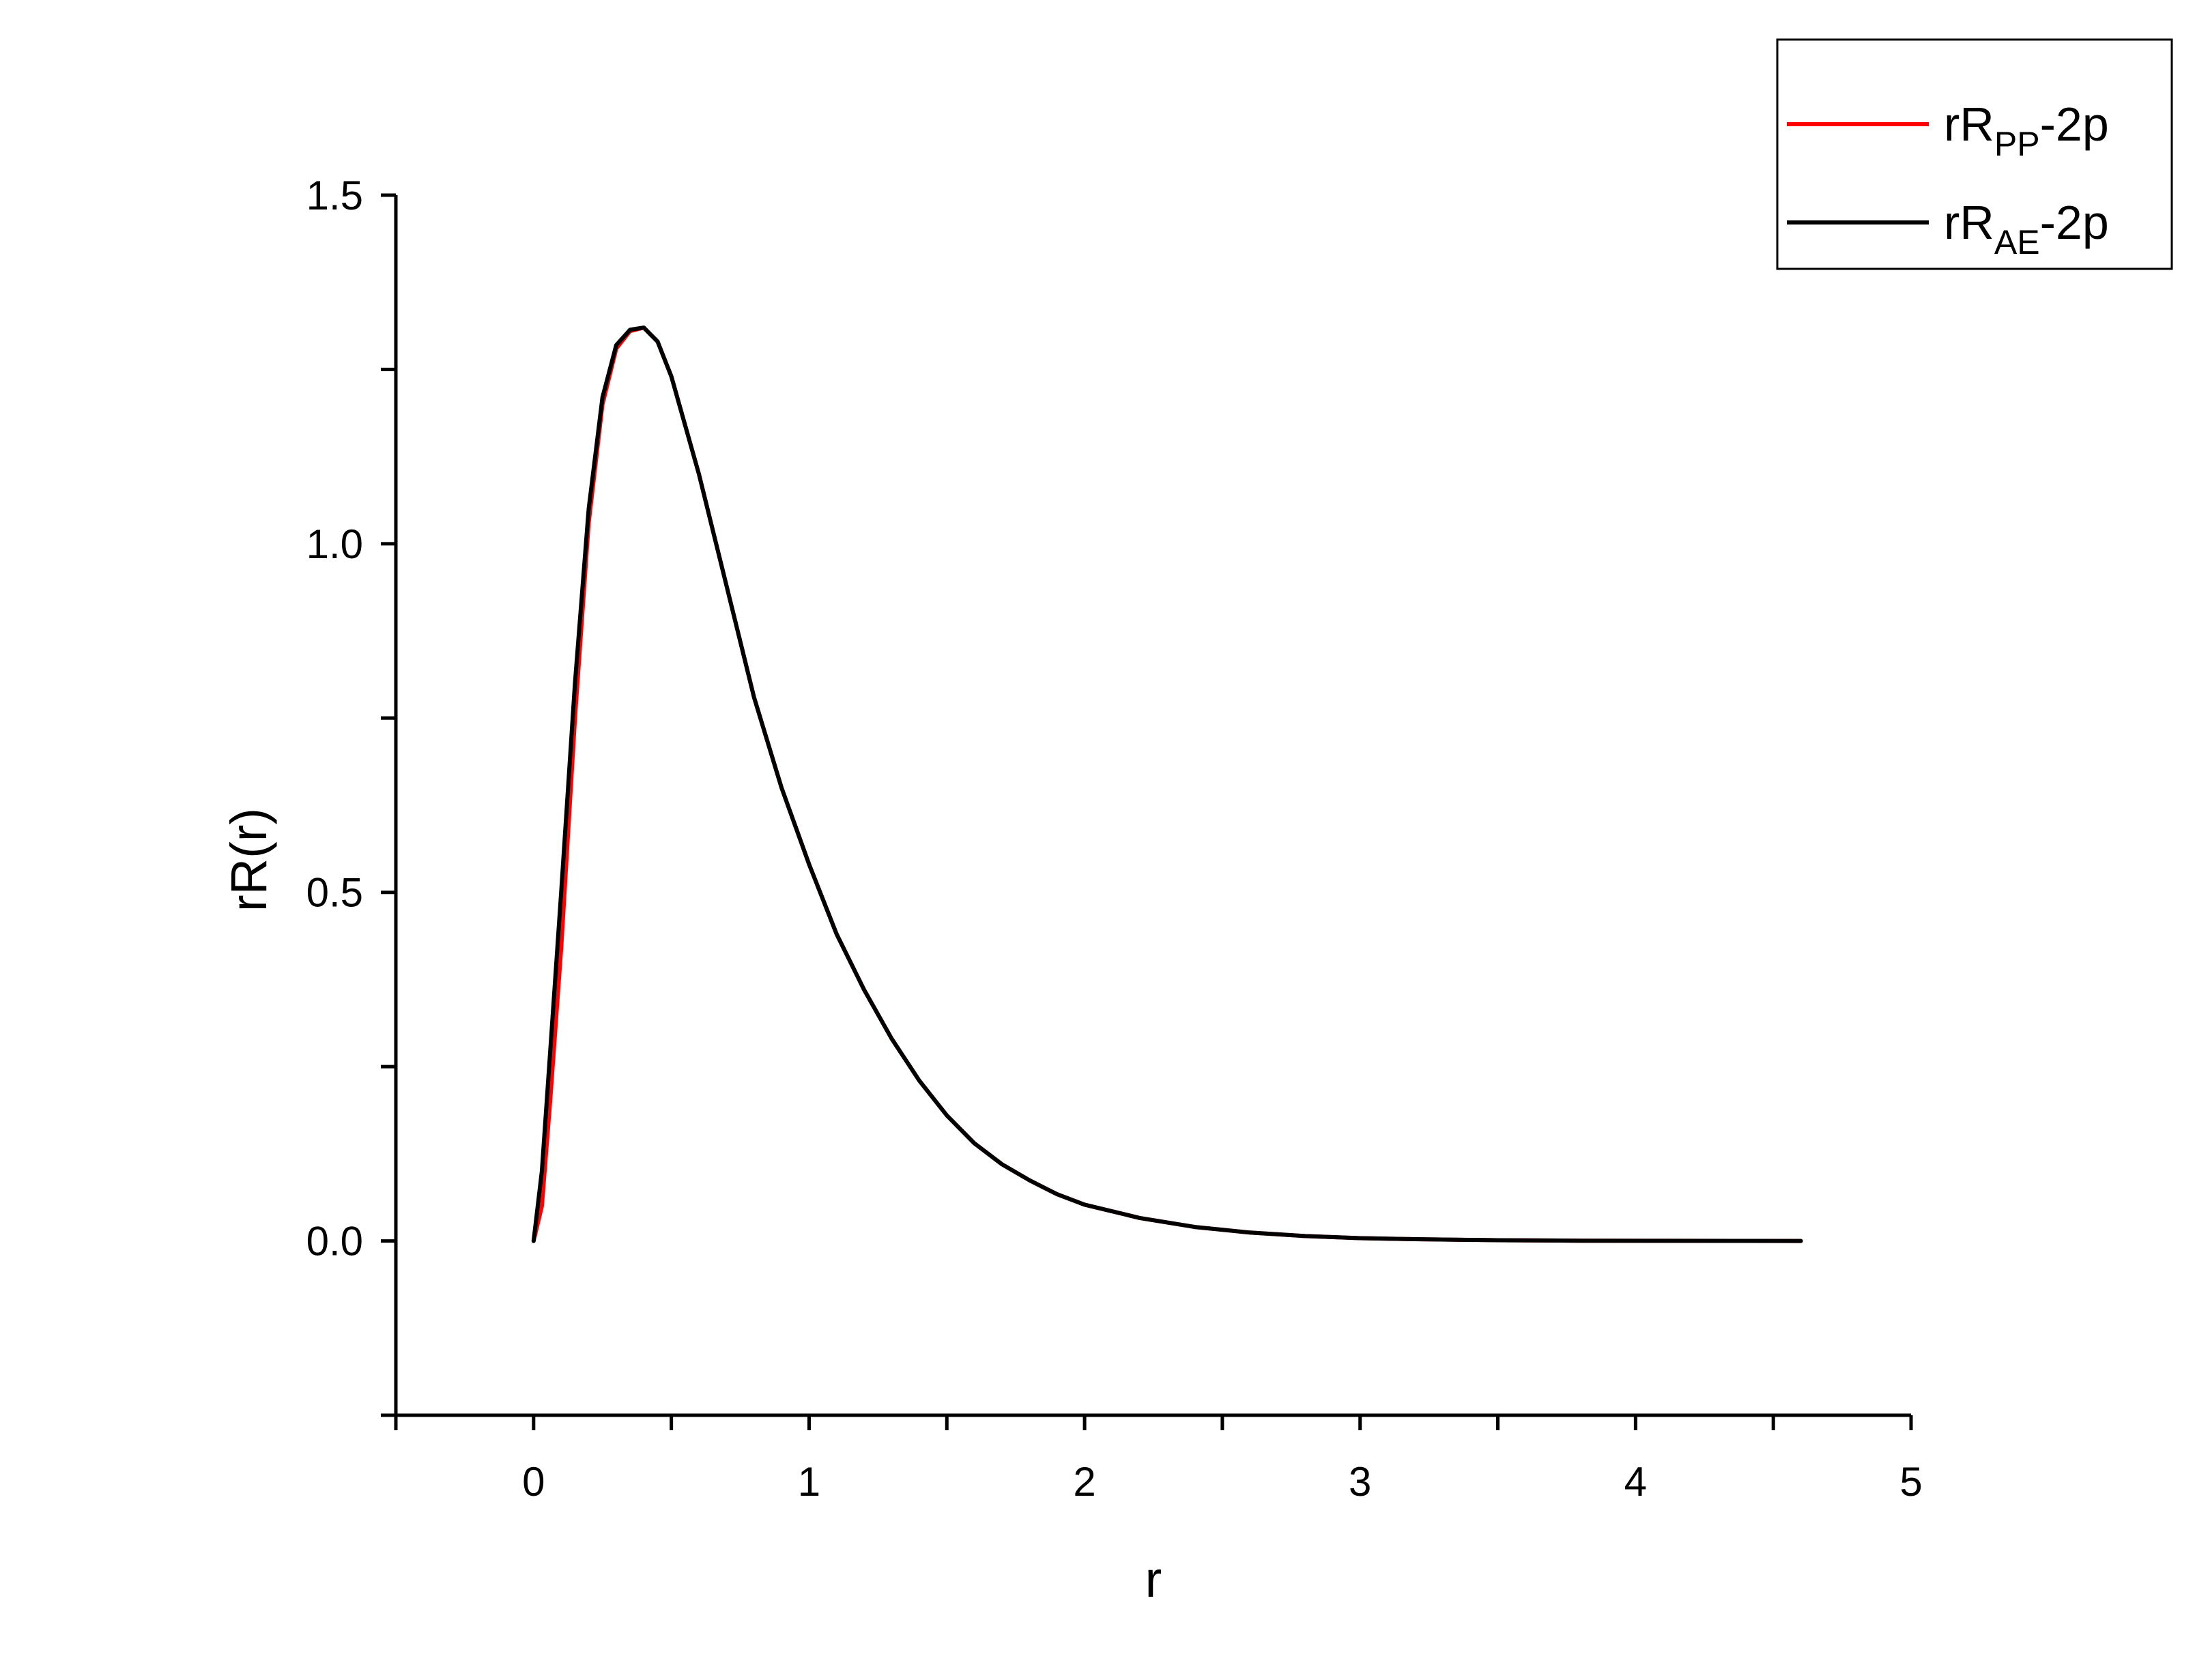  What do you see at coordinates (1635, 1482) in the screenshot?
I see `x-tick-label: 4` at bounding box center [1635, 1482].